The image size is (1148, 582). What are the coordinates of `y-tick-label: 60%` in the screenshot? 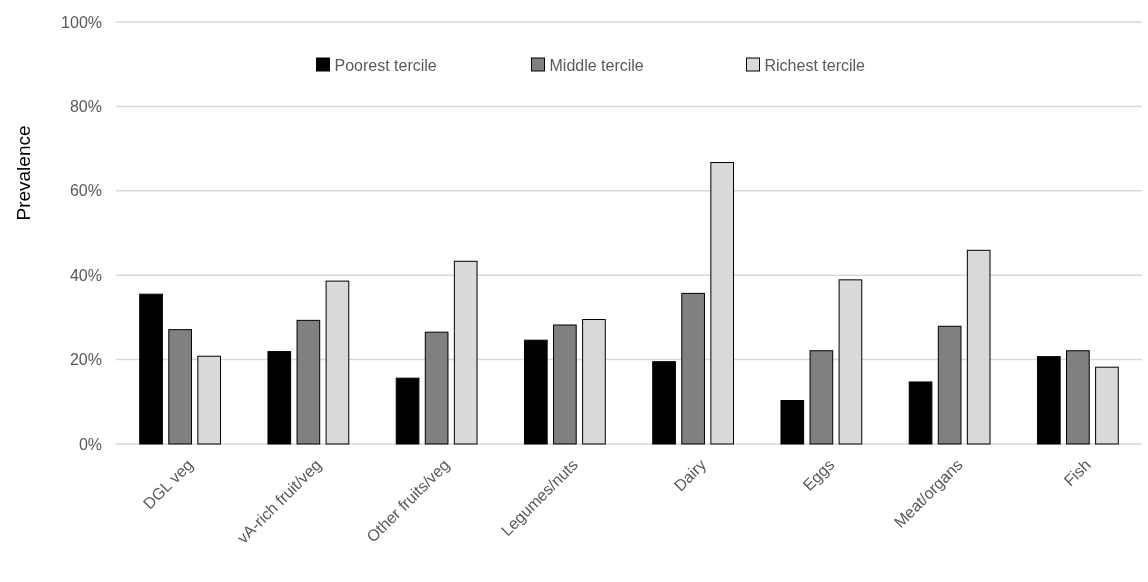 It's located at (85, 191).